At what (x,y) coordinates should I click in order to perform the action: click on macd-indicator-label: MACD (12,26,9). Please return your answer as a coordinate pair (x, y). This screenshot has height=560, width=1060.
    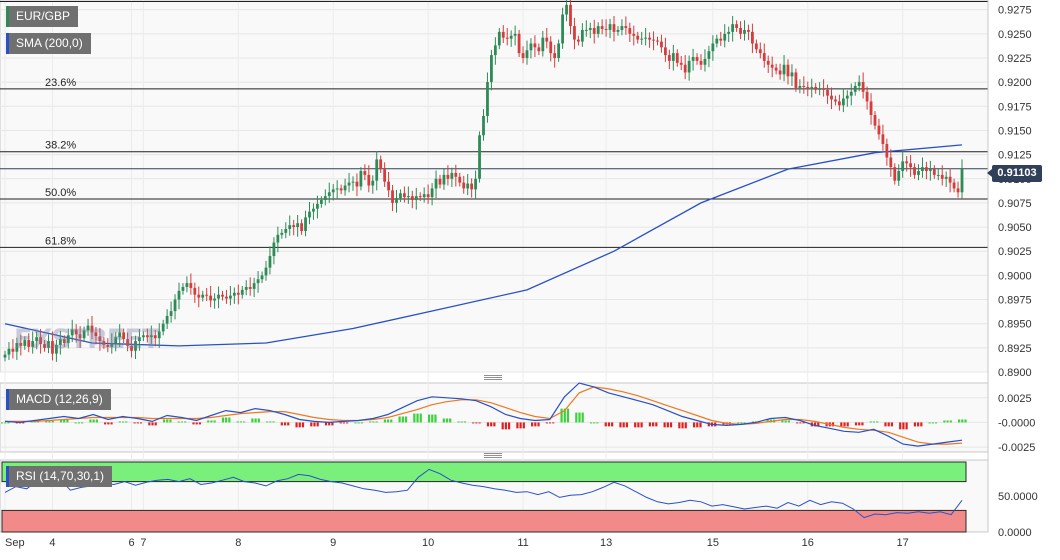
    Looking at the image, I should click on (58, 399).